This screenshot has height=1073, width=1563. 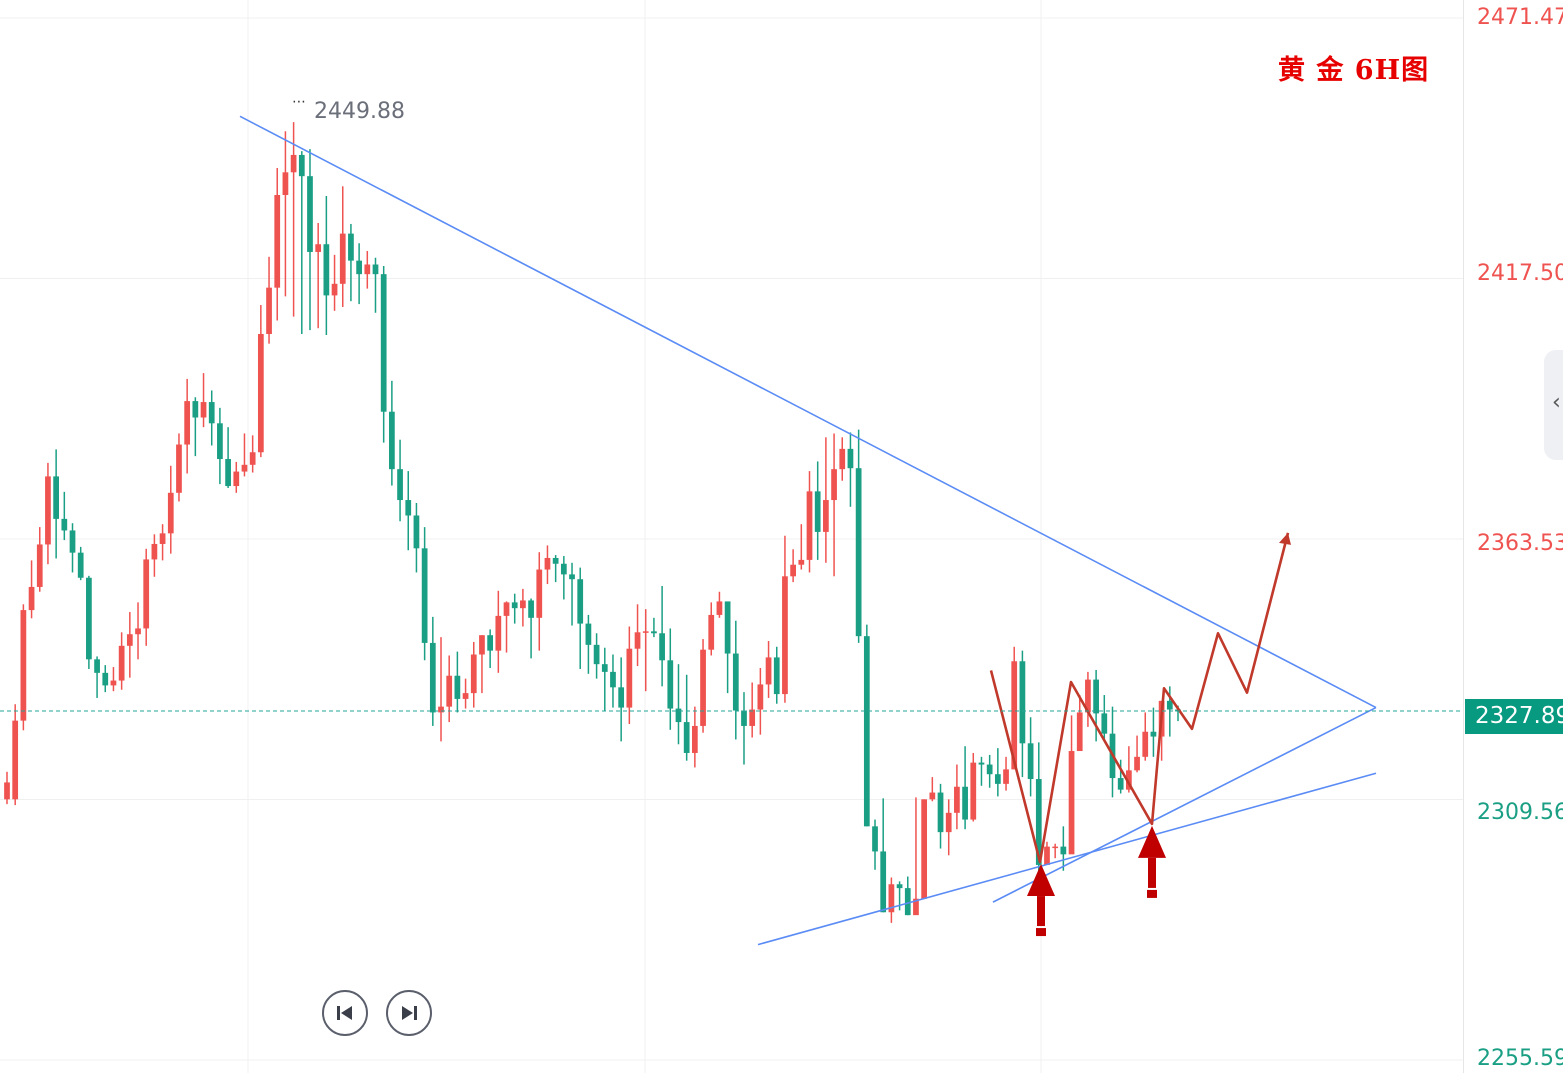 What do you see at coordinates (1140, 698) in the screenshot?
I see `projection-path-group` at bounding box center [1140, 698].